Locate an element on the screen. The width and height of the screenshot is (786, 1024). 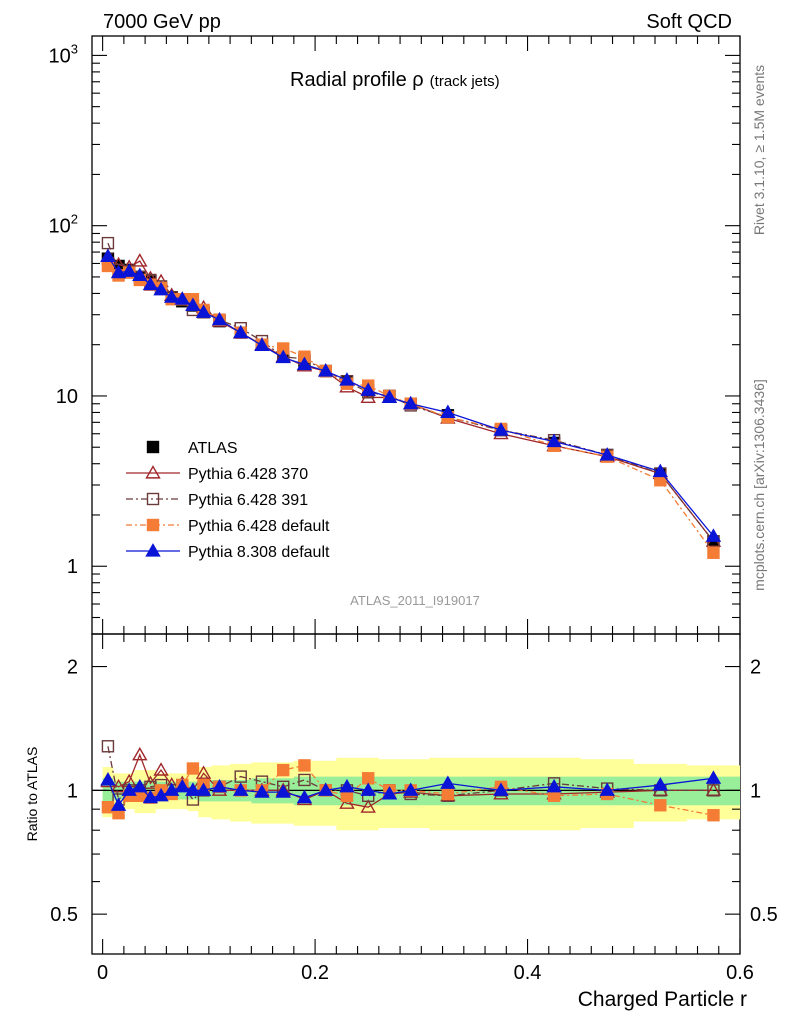
legend-entry: ATLAS is located at coordinates (192, 448).